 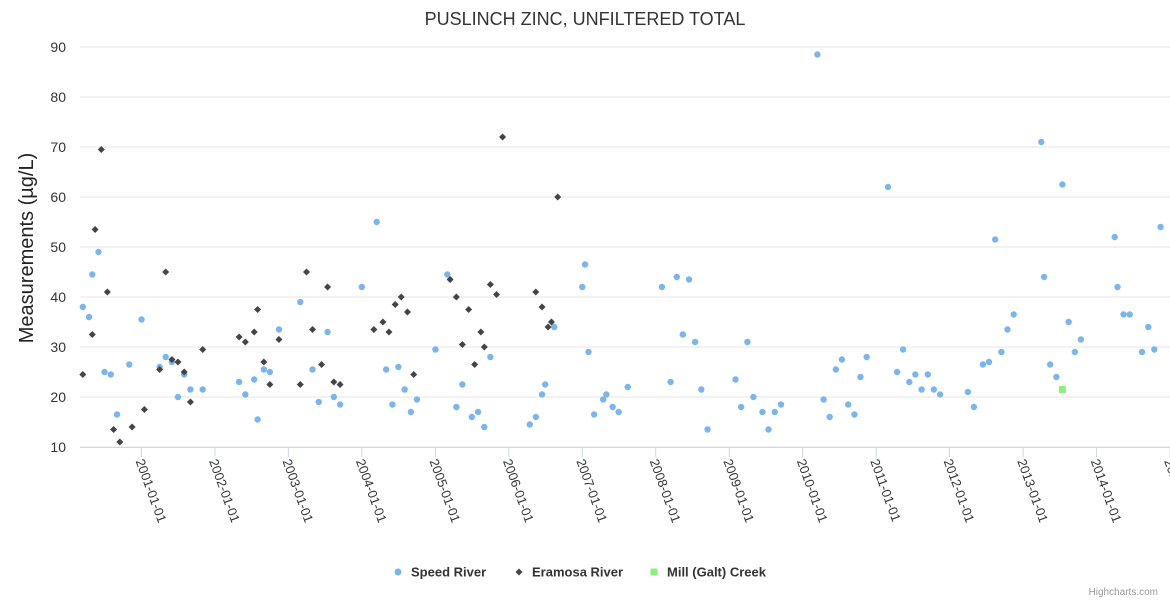 I want to click on legend-item: Eramosa River, so click(x=569, y=572).